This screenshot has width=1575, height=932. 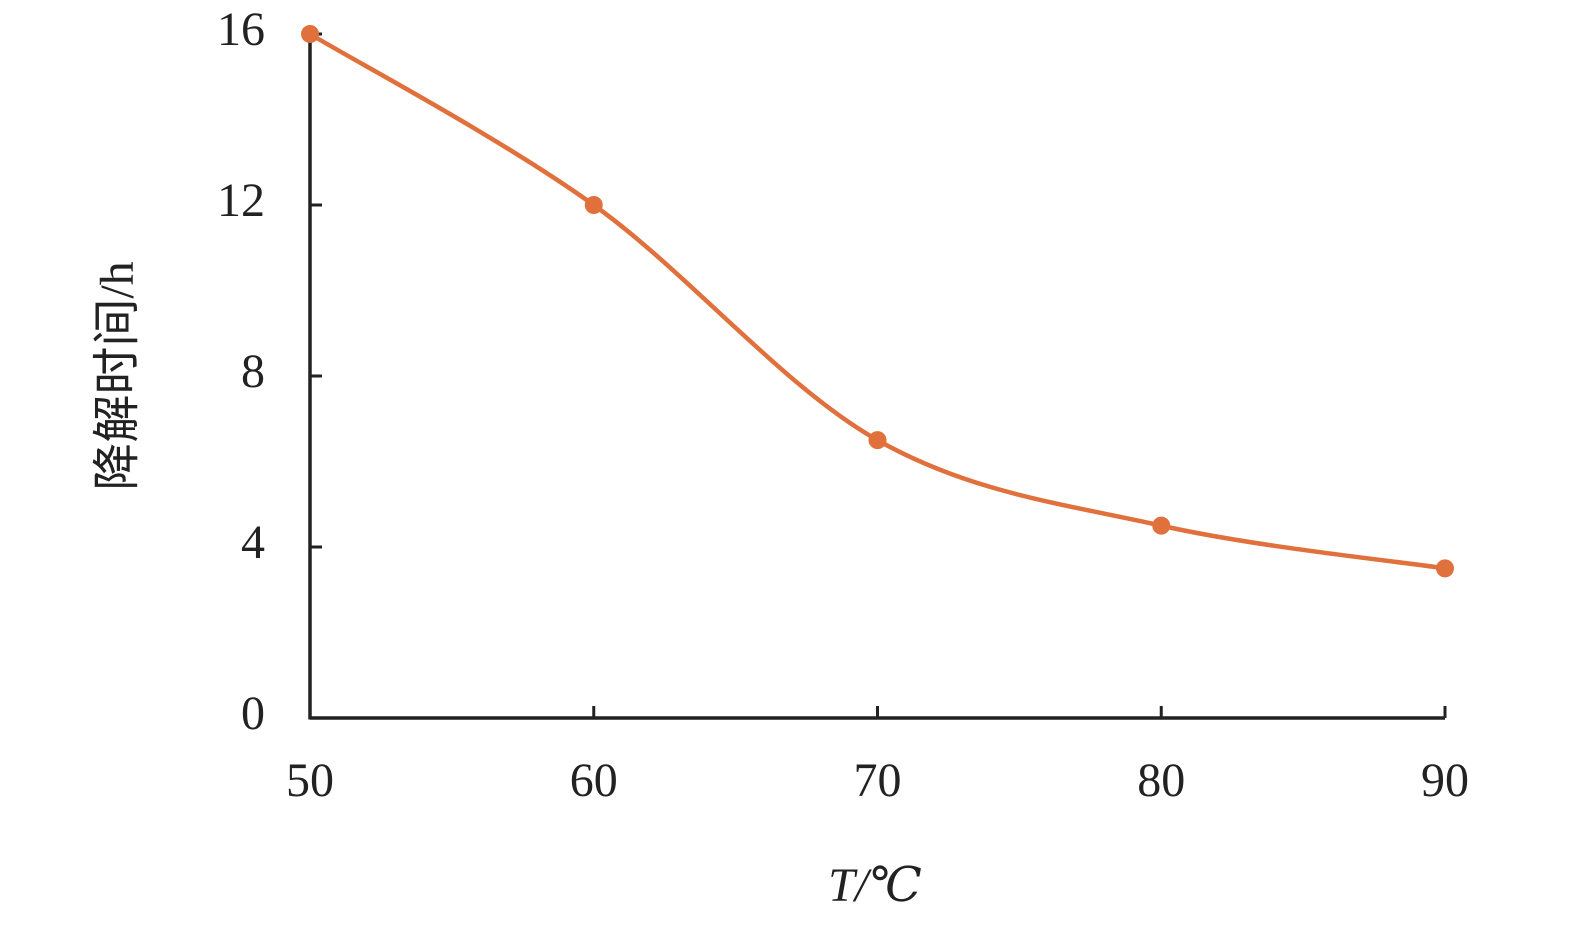 What do you see at coordinates (253, 713) in the screenshot?
I see `y-tick-label: 0` at bounding box center [253, 713].